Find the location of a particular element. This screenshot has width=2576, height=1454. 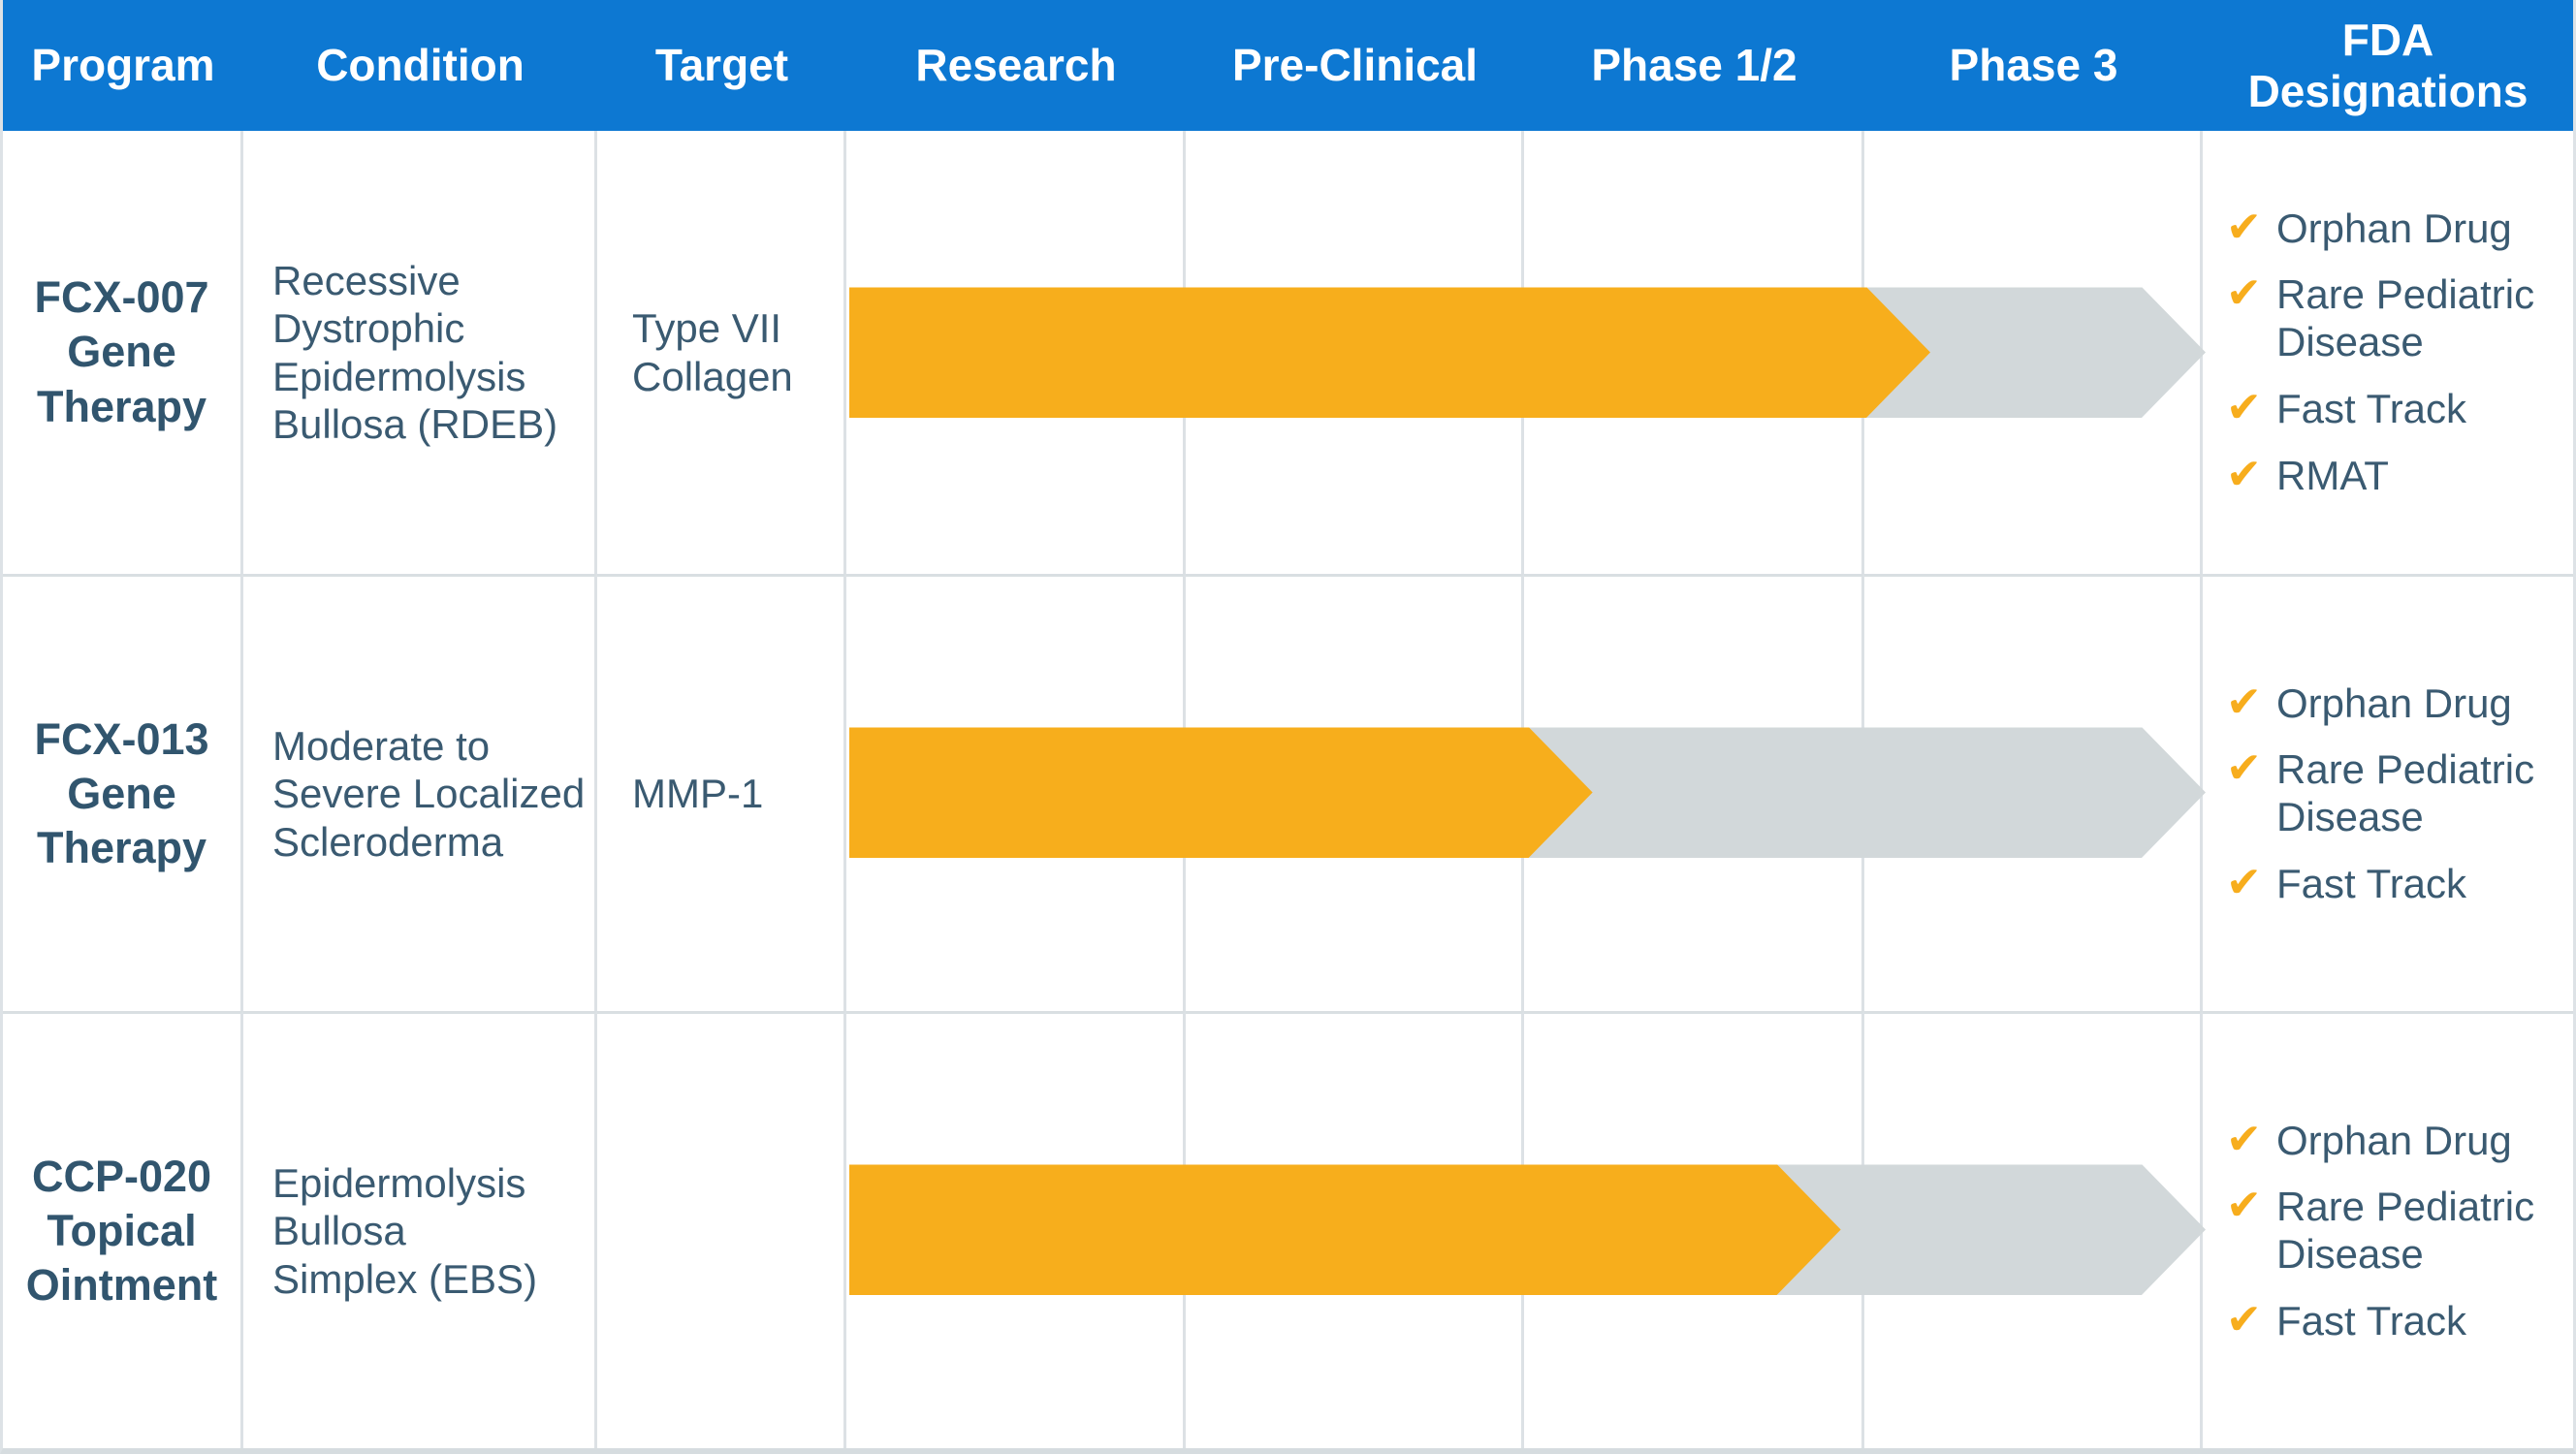

condition-line: Moderate to is located at coordinates (381, 746).